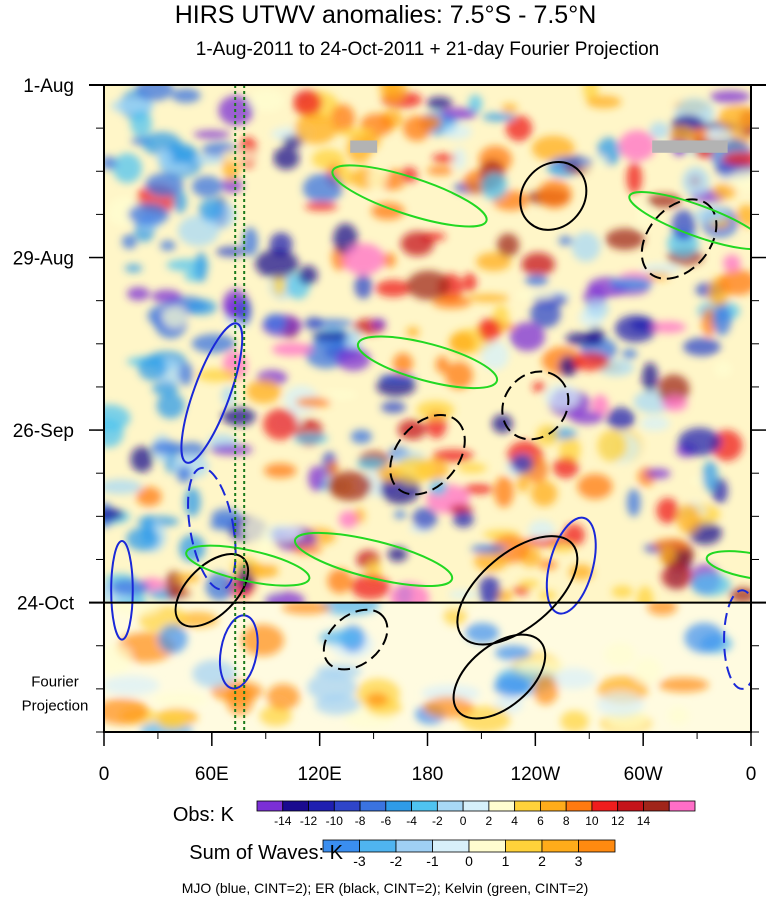 The image size is (771, 899). What do you see at coordinates (55, 682) in the screenshot?
I see `projection-label: Fourier` at bounding box center [55, 682].